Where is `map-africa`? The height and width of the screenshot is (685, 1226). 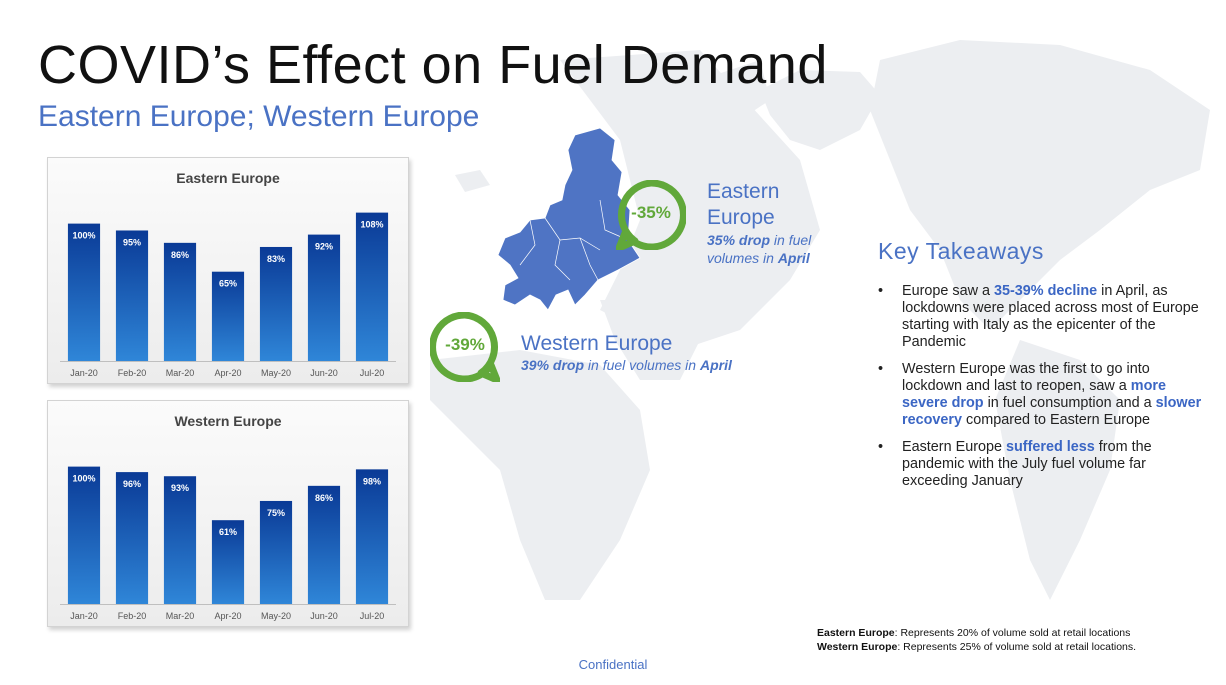
map-africa is located at coordinates (540, 475).